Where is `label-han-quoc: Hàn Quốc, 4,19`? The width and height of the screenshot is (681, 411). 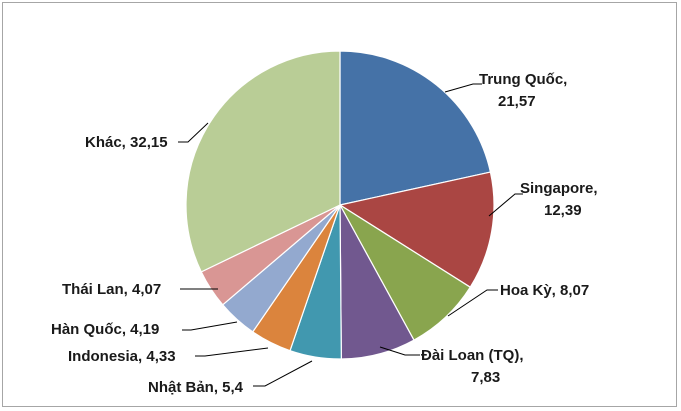 label-han-quoc: Hàn Quốc, 4,19 is located at coordinates (105, 329).